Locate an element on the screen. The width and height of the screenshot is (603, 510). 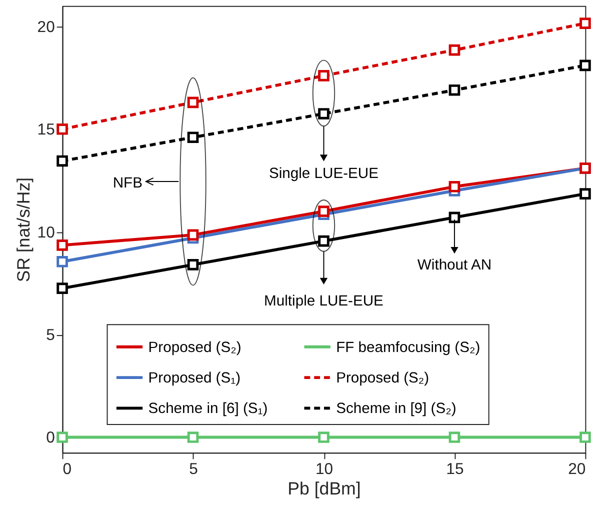
x-tick-label: 0 is located at coordinates (67, 469).